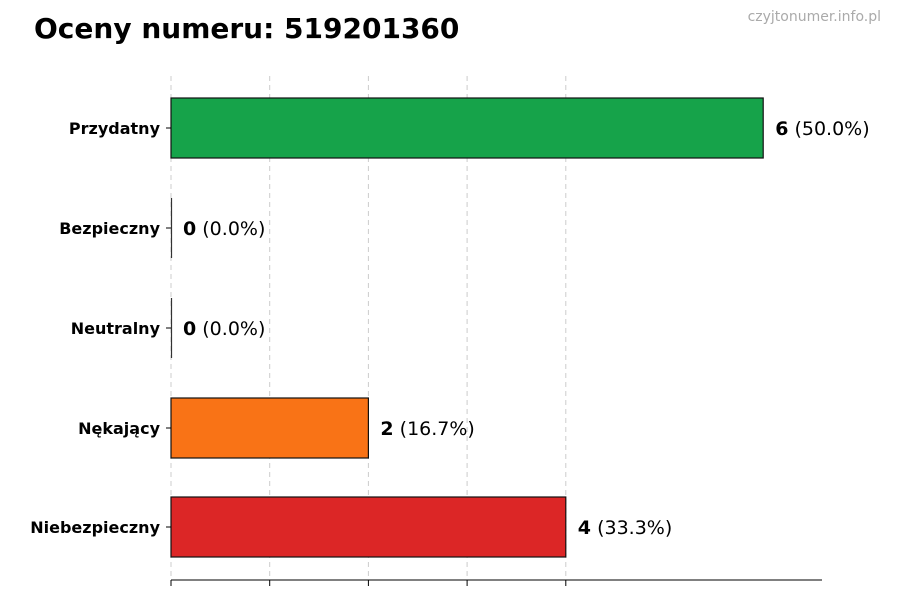 This screenshot has height=600, width=900. I want to click on value-percent: (16.7%), so click(434, 429).